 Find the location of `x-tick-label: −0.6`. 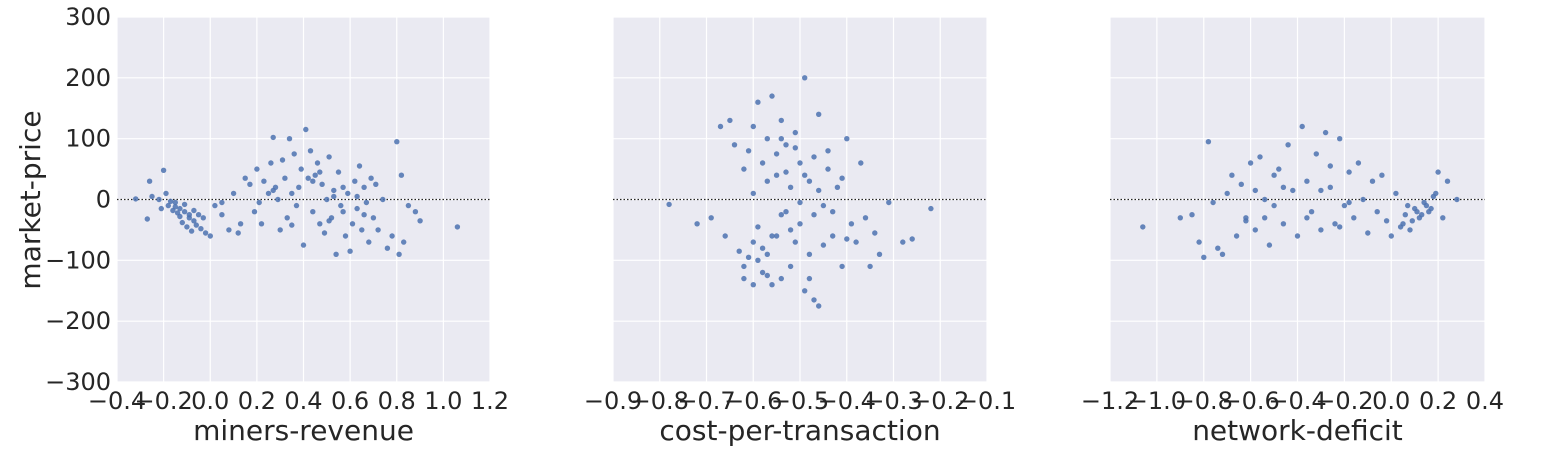

x-tick-label: −0.6 is located at coordinates (753, 401).